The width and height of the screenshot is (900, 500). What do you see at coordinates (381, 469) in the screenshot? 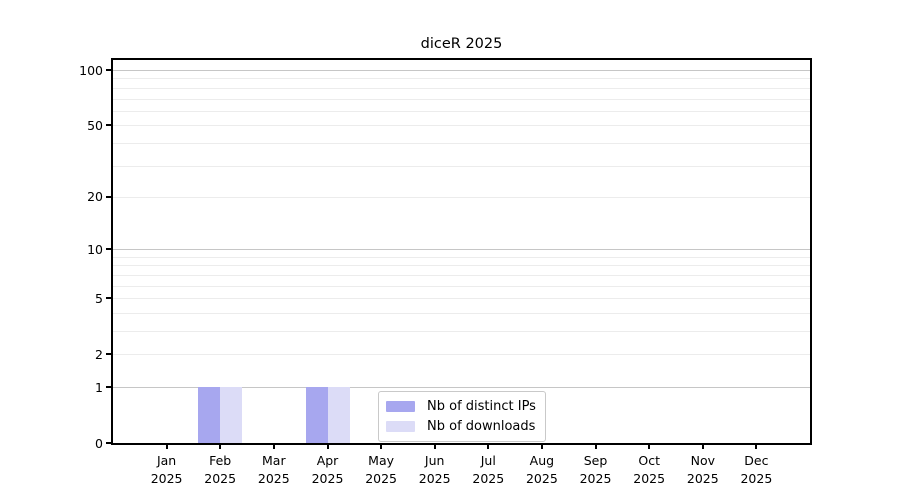
I see `x-tick-label: May 2025` at bounding box center [381, 469].